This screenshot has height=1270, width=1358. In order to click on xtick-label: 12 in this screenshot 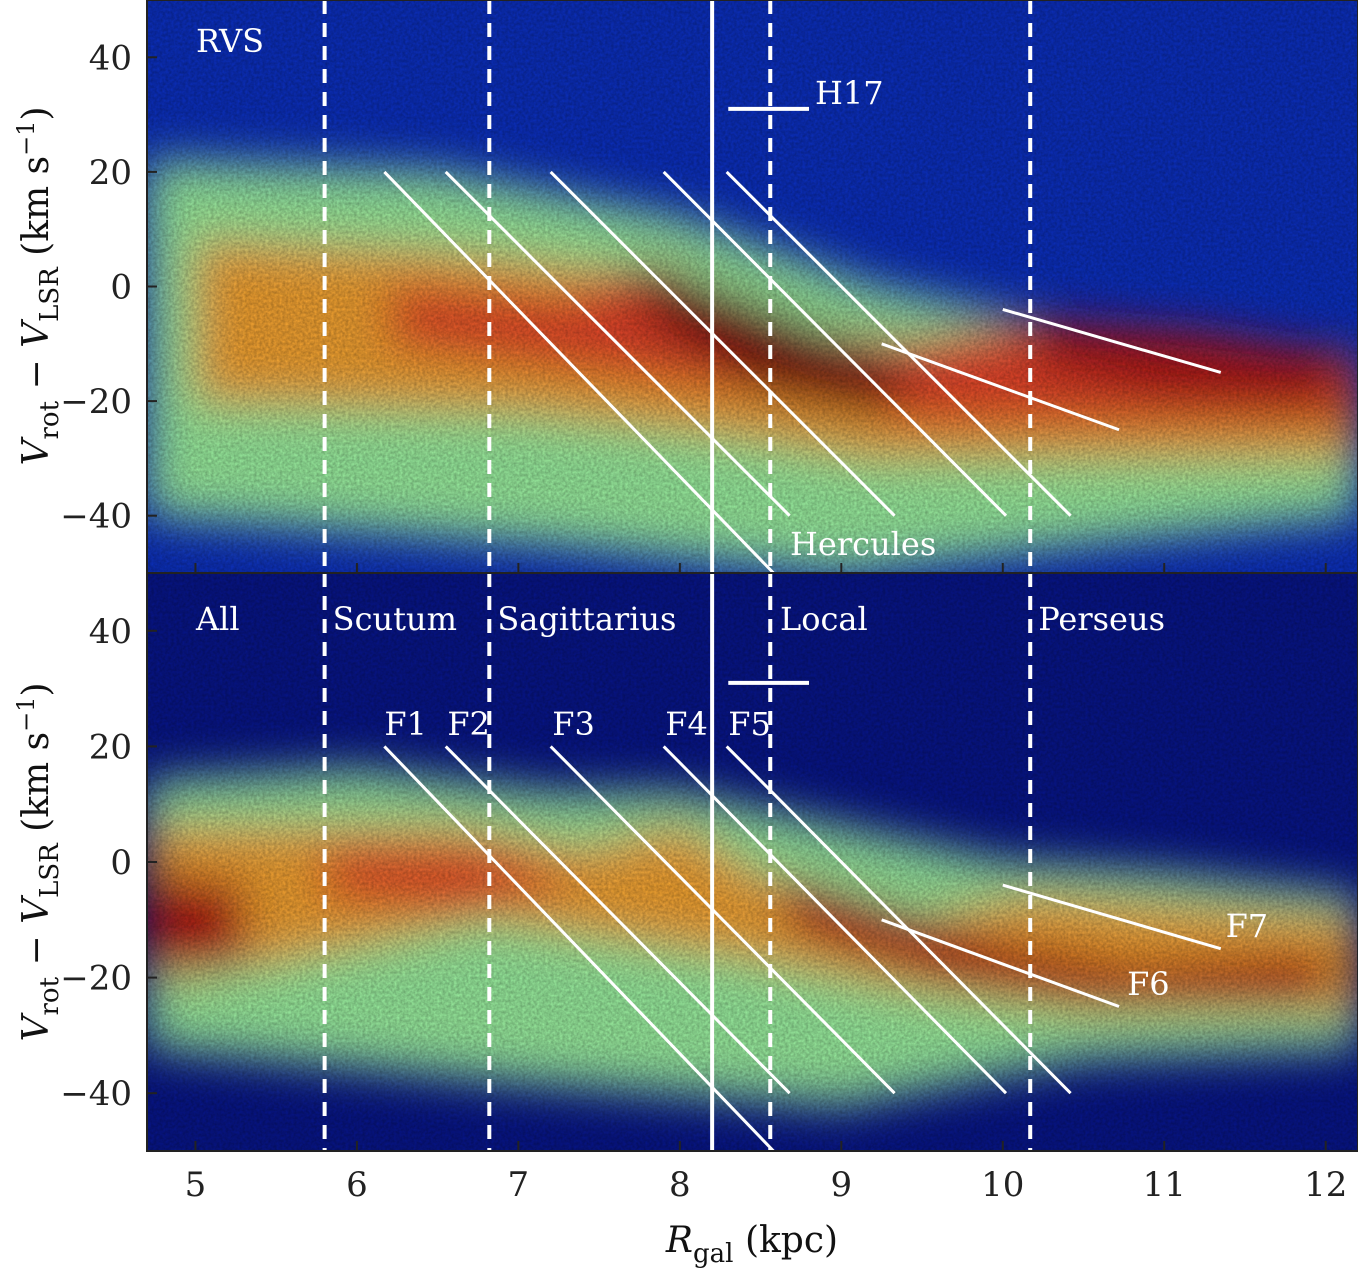, I will do `click(1325, 1185)`.